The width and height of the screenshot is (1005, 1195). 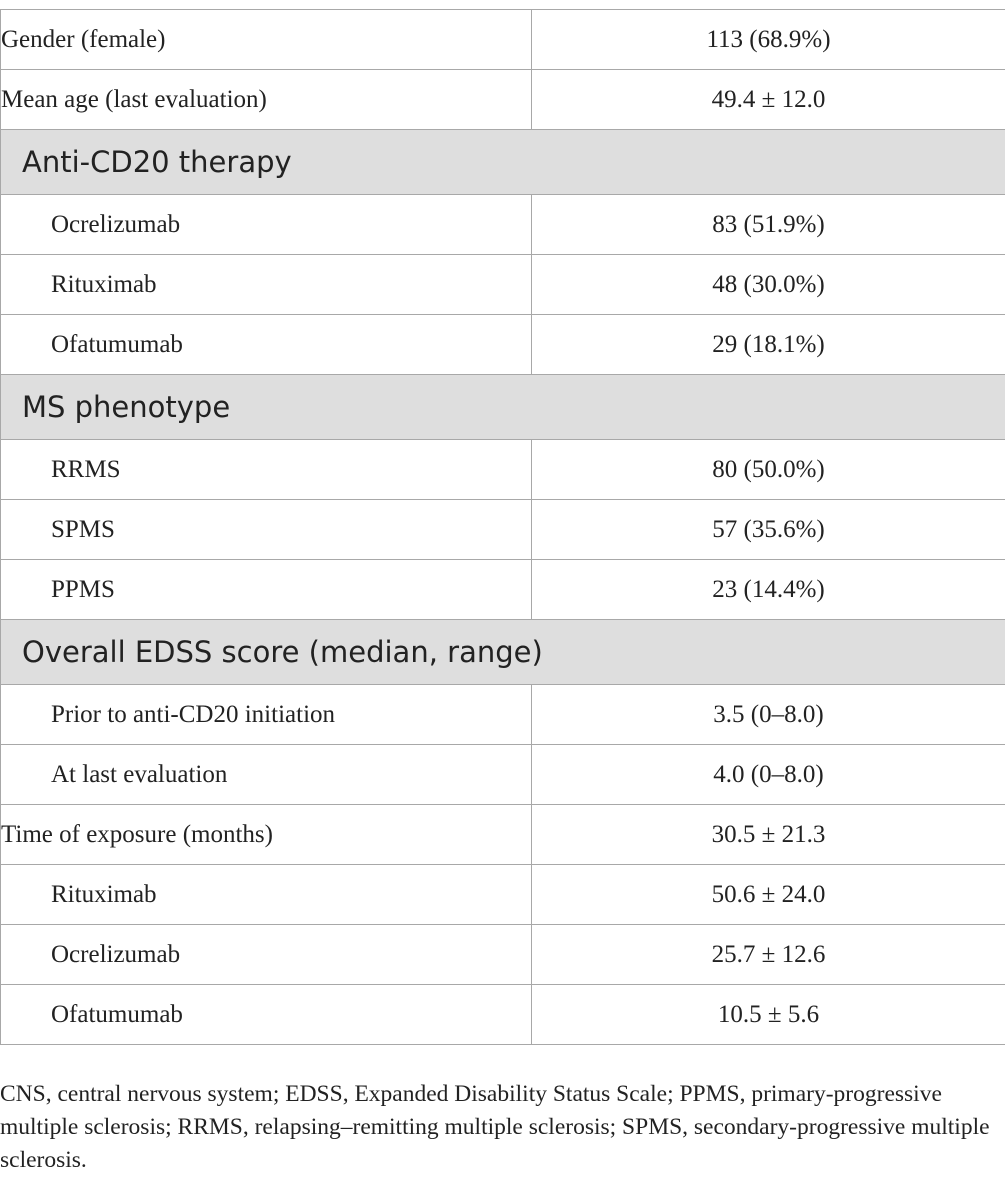 I want to click on row-value: 3.5 (0–8.0), so click(x=768, y=714).